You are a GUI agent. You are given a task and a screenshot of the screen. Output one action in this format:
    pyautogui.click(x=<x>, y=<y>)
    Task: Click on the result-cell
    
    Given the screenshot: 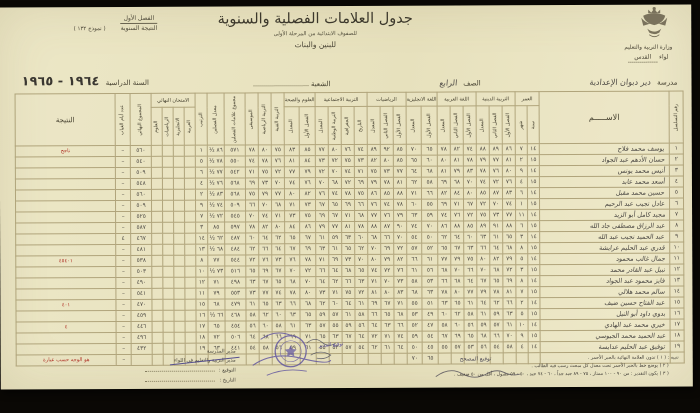 What is the action you would take?
    pyautogui.click(x=65, y=206)
    